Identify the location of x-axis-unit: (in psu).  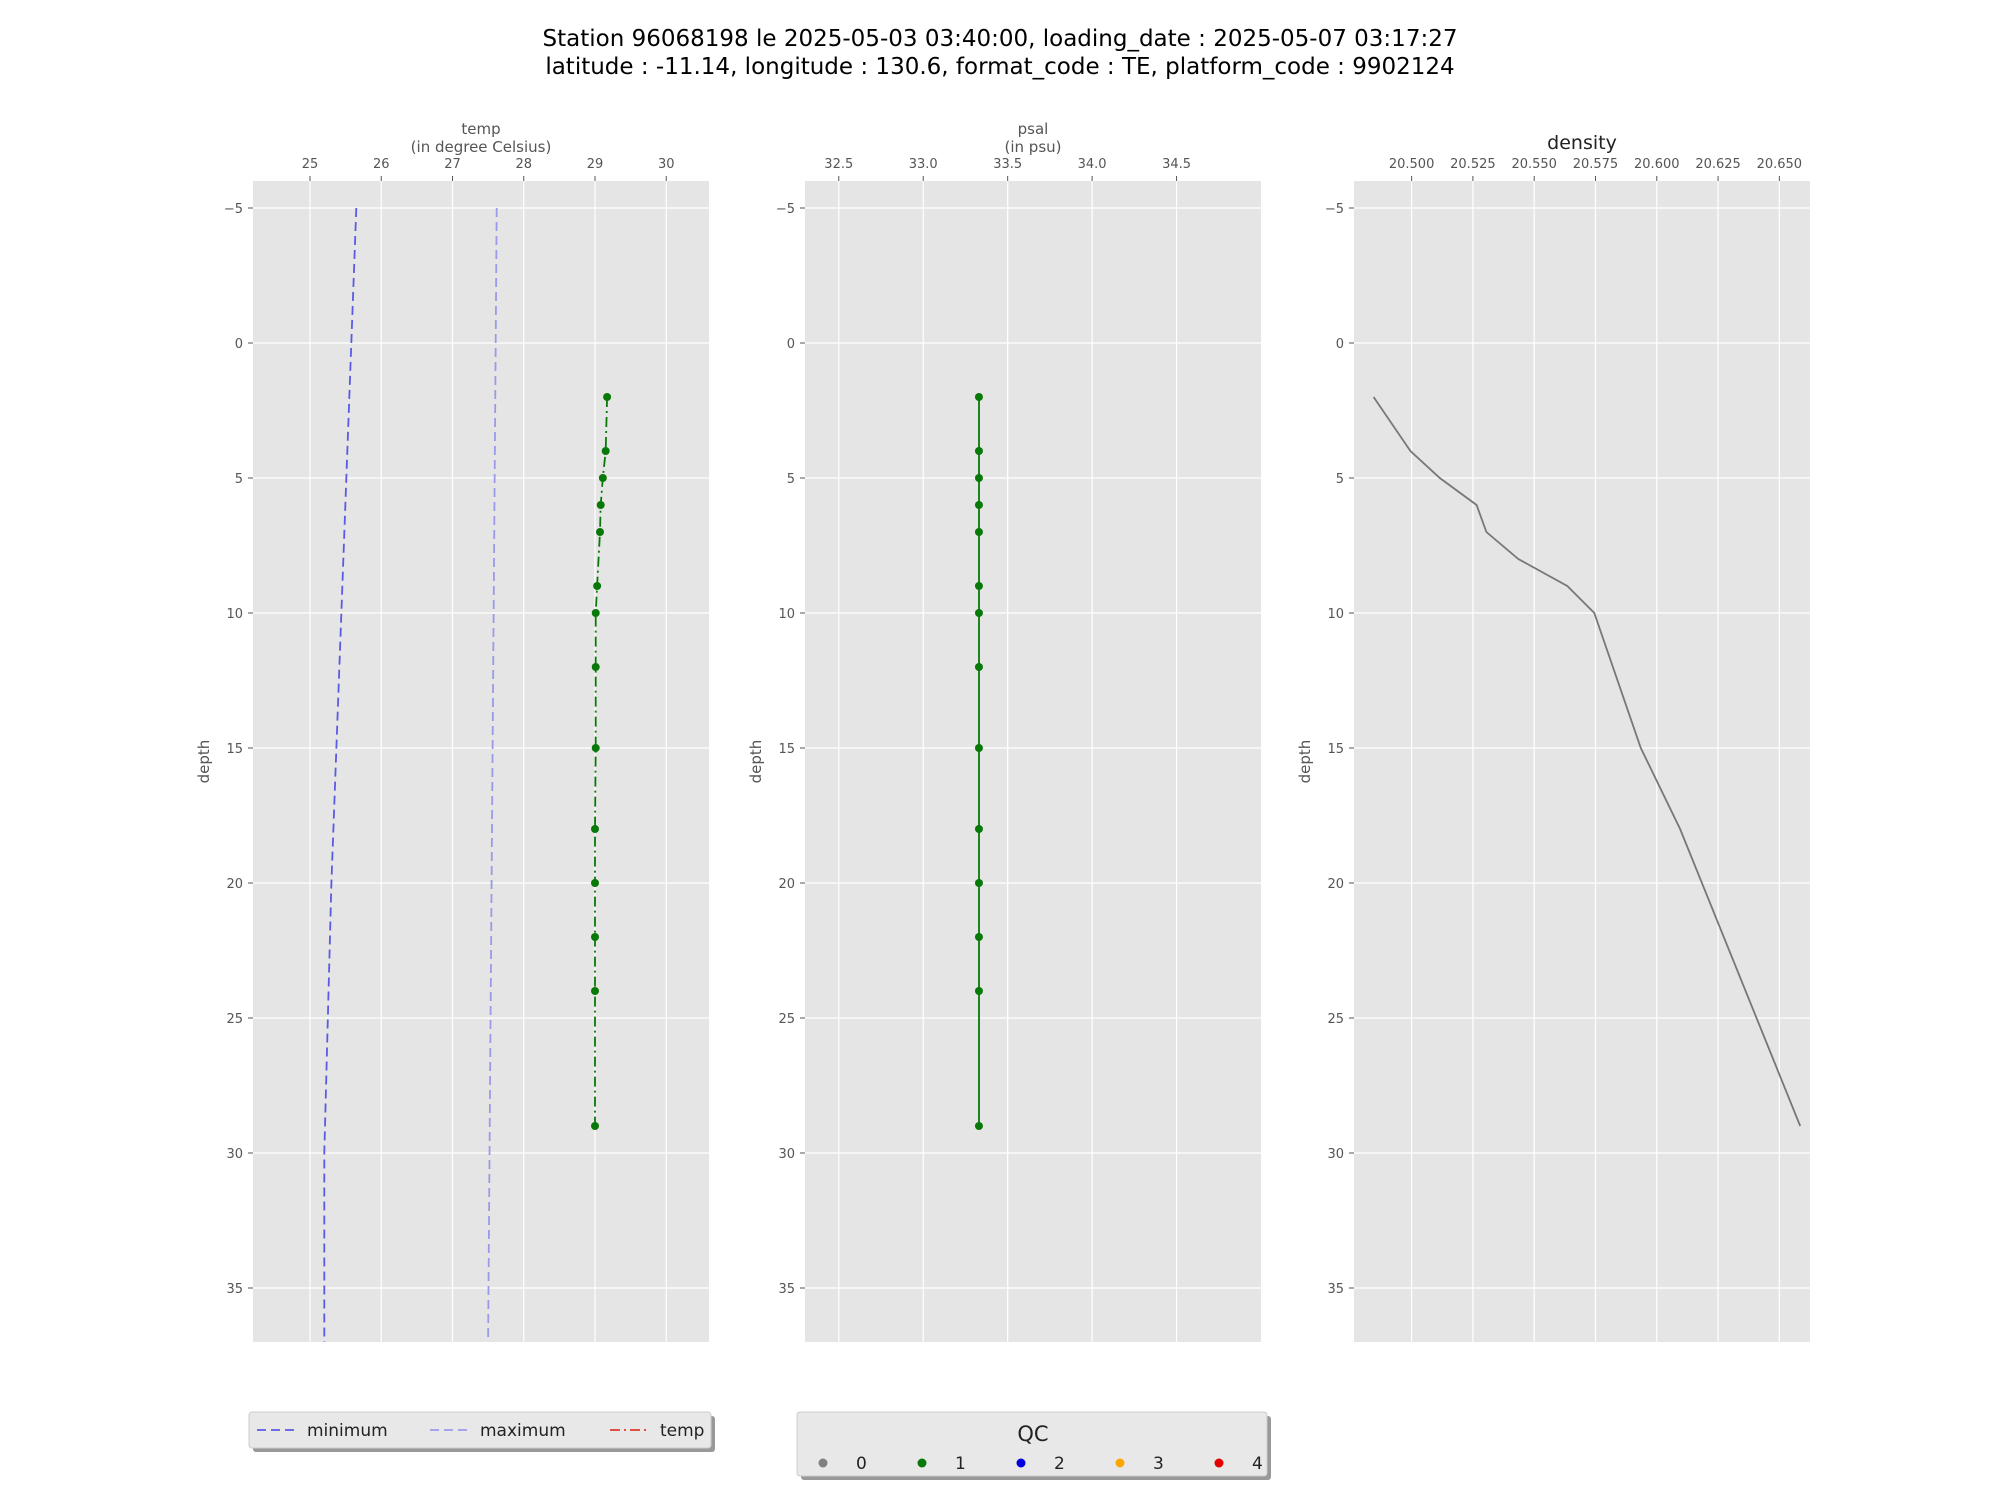
(1033, 147).